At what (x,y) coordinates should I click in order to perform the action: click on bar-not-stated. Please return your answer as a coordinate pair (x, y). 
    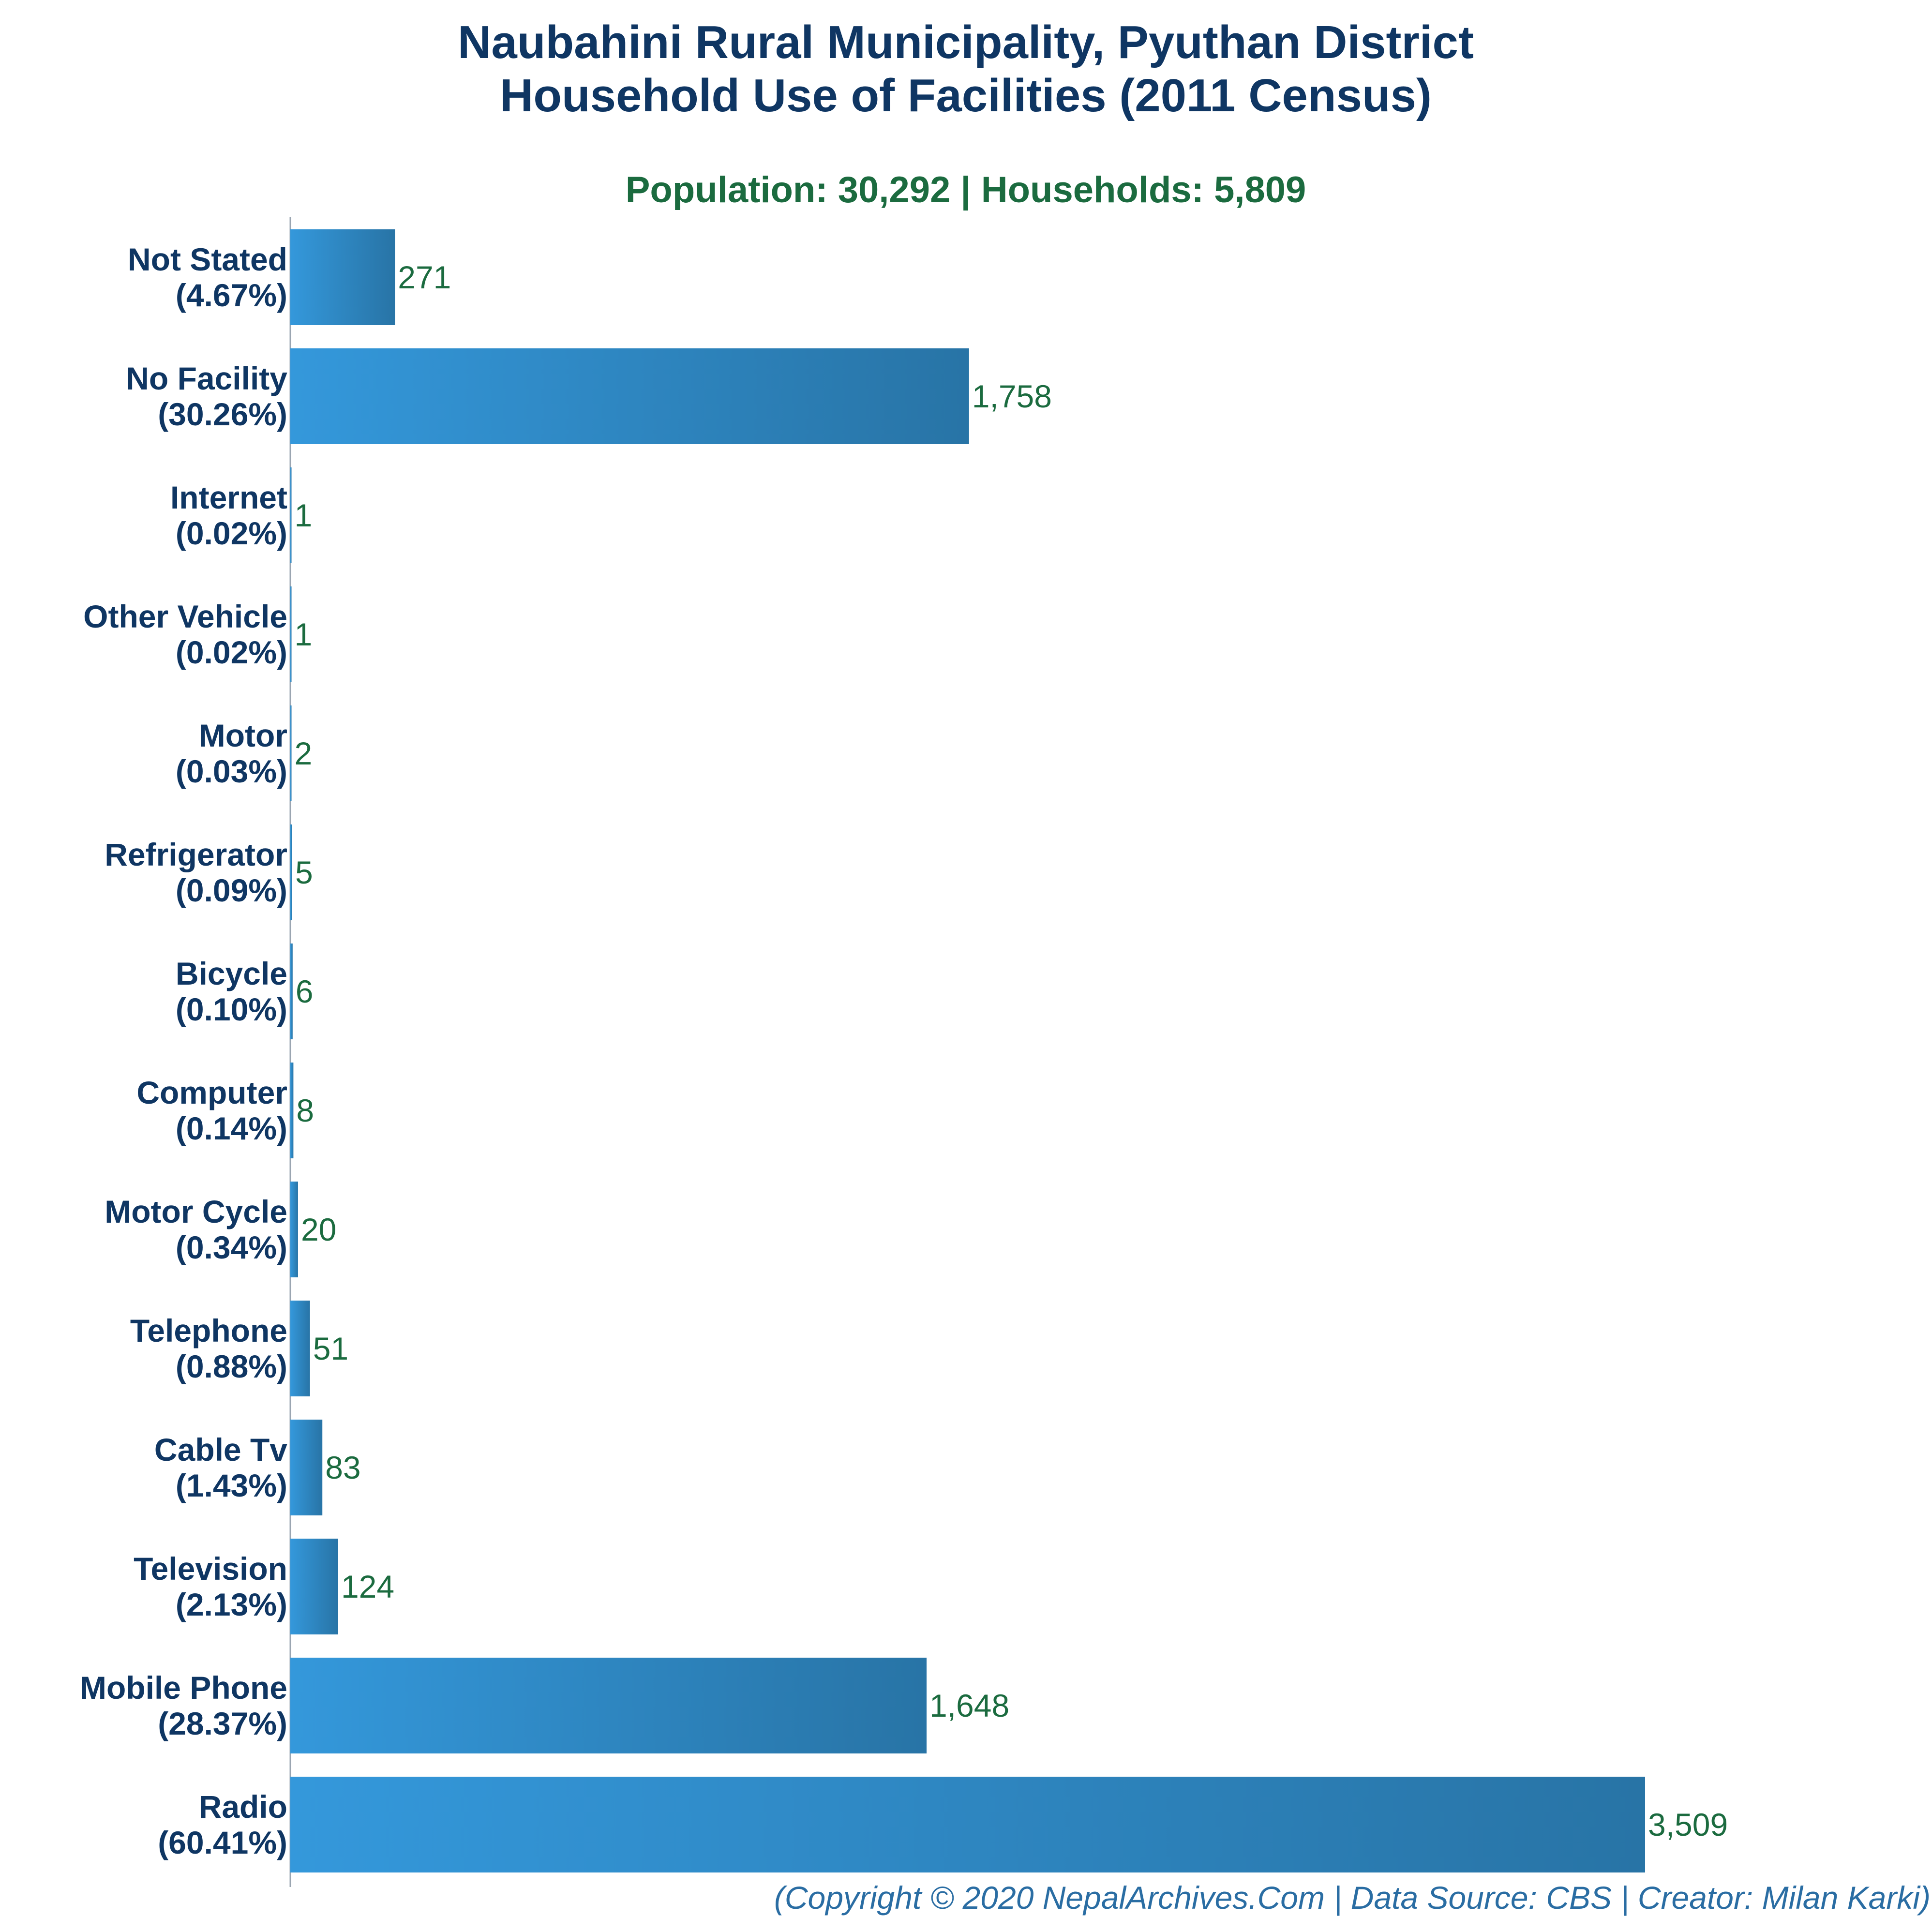
    Looking at the image, I should click on (342, 277).